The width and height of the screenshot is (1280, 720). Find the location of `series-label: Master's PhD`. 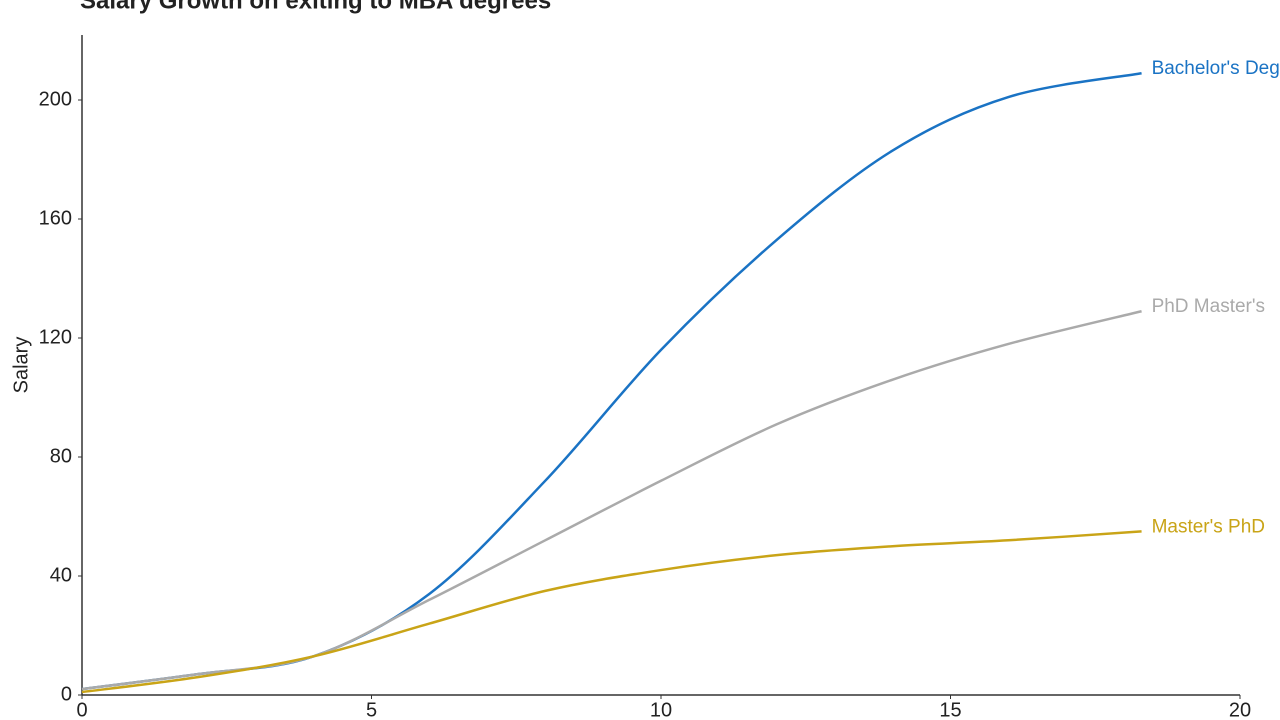

series-label: Master's PhD is located at coordinates (1208, 526).